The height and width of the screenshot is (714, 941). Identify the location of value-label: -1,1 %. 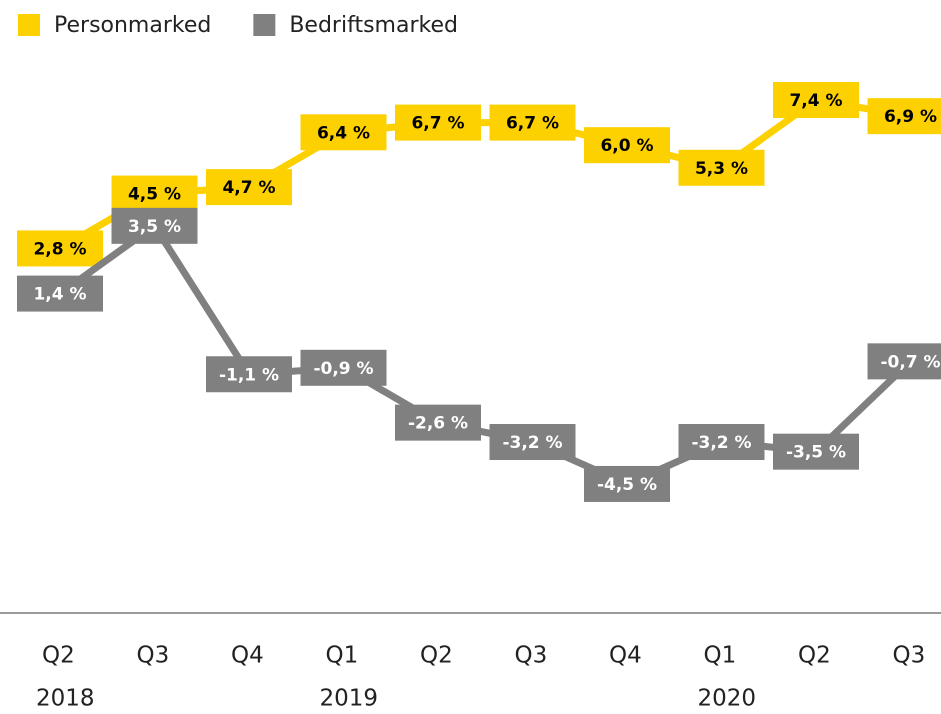
(249, 375).